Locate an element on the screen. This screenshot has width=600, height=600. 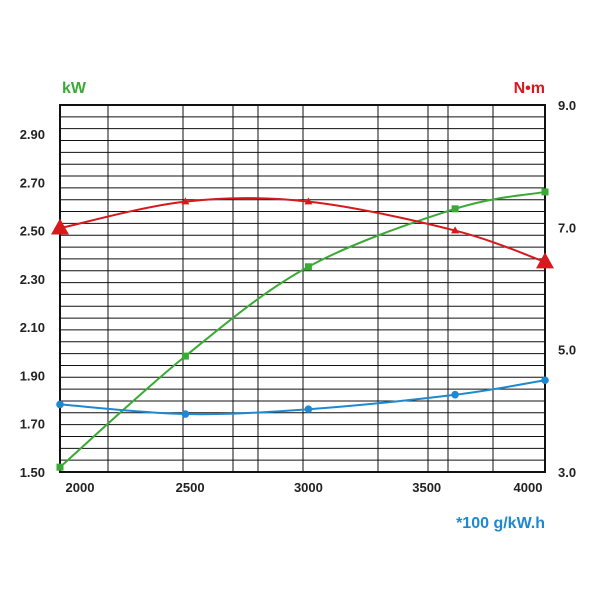
left-tick-label: 2.30 is located at coordinates (32, 279).